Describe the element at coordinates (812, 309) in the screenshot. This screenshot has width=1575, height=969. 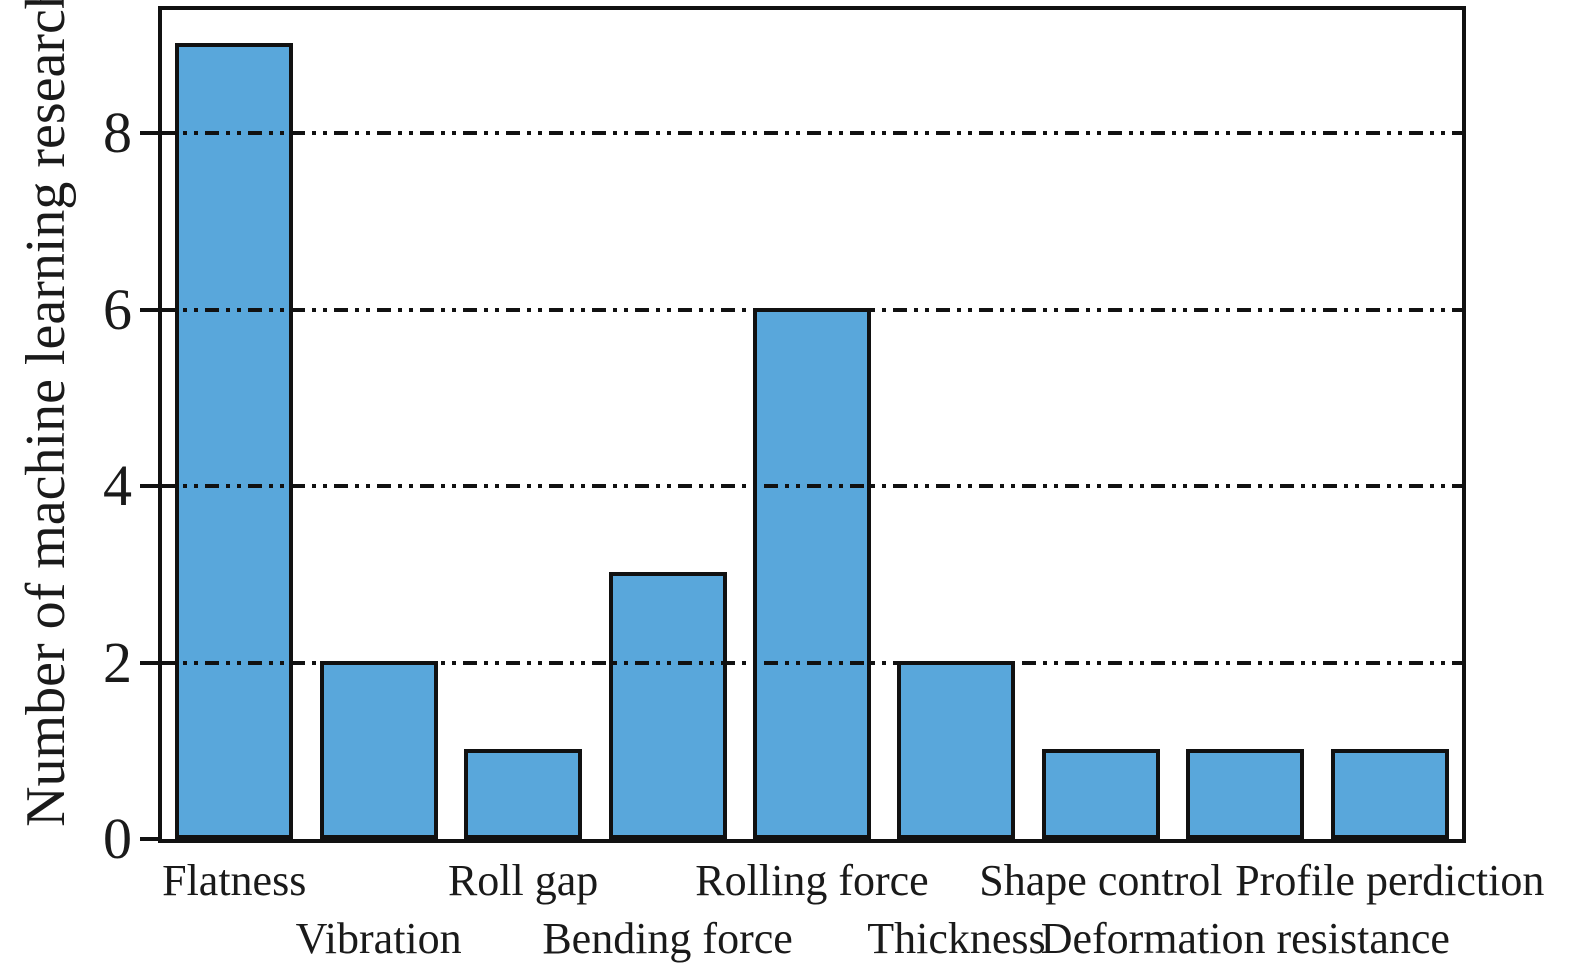
I see `gridline-y6` at that location.